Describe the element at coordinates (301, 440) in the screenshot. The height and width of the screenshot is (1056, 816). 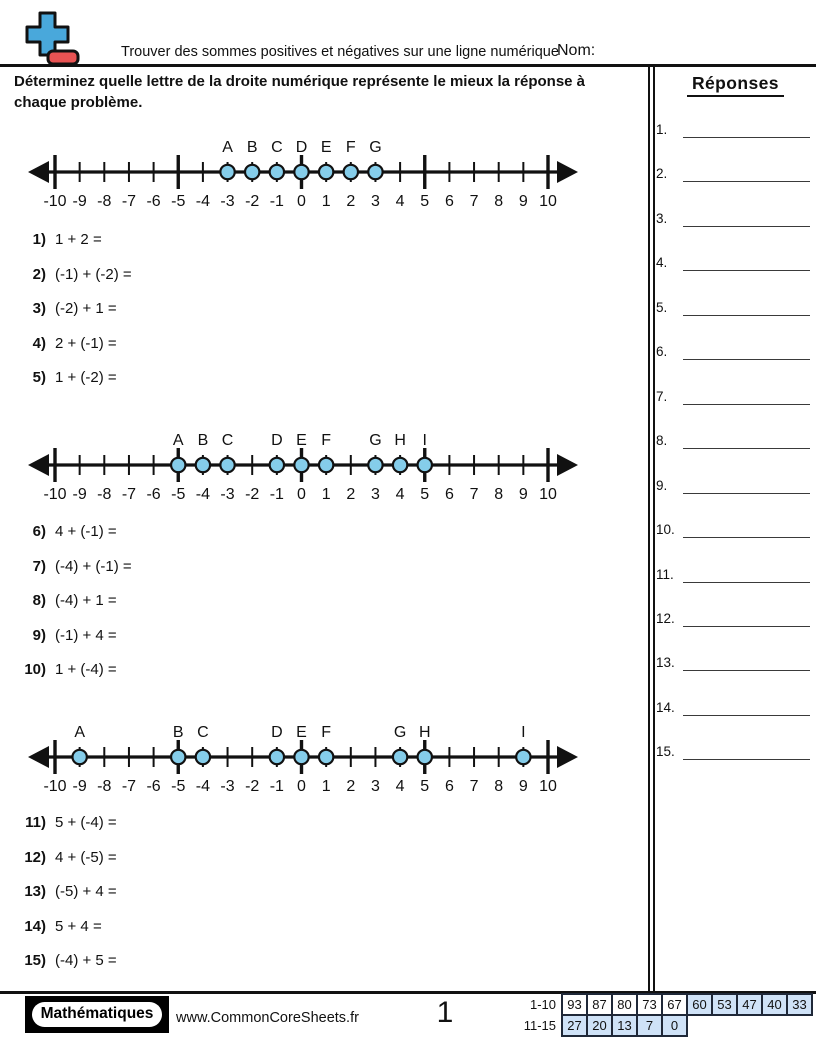
I see `point-label-E: E` at that location.